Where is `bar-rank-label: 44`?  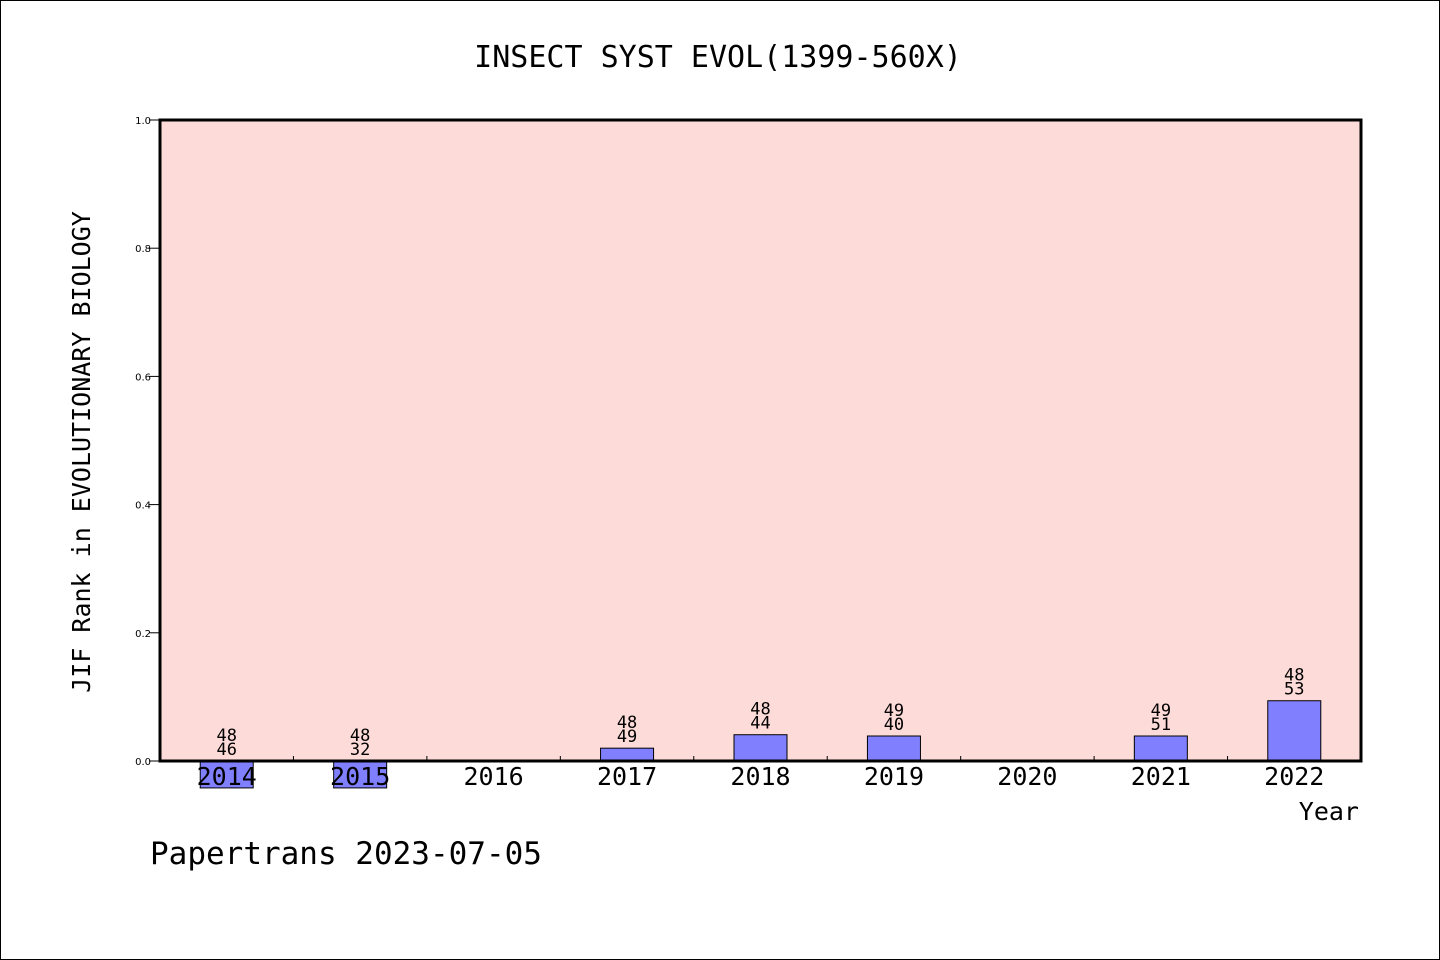 bar-rank-label: 44 is located at coordinates (760, 724).